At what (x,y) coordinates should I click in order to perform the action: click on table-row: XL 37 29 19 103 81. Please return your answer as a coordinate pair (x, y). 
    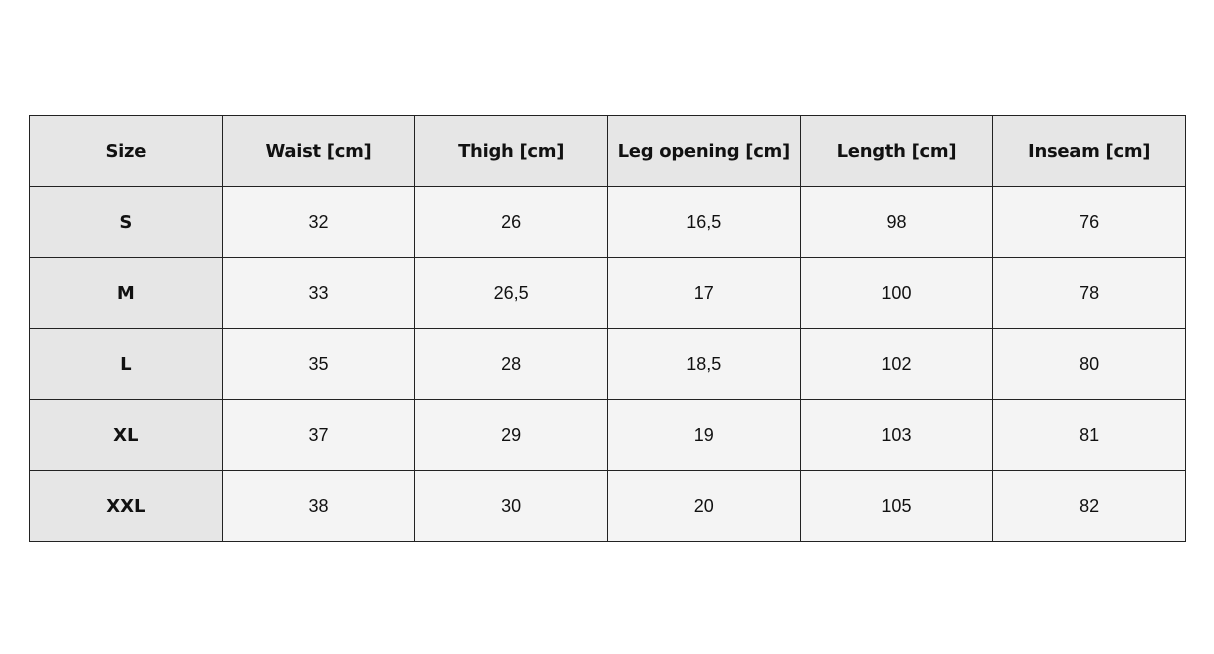
    Looking at the image, I should click on (607, 435).